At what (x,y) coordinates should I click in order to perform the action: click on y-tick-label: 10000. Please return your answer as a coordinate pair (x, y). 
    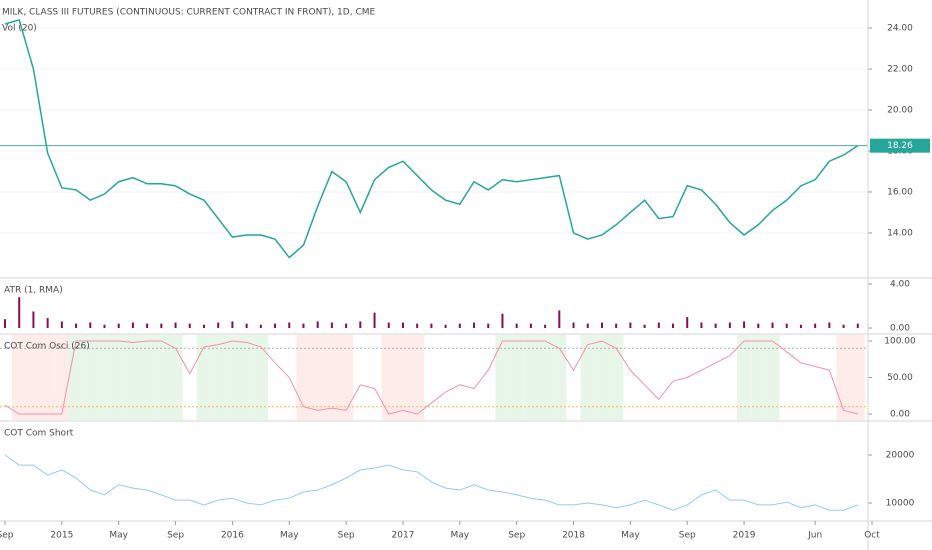
    Looking at the image, I should click on (900, 503).